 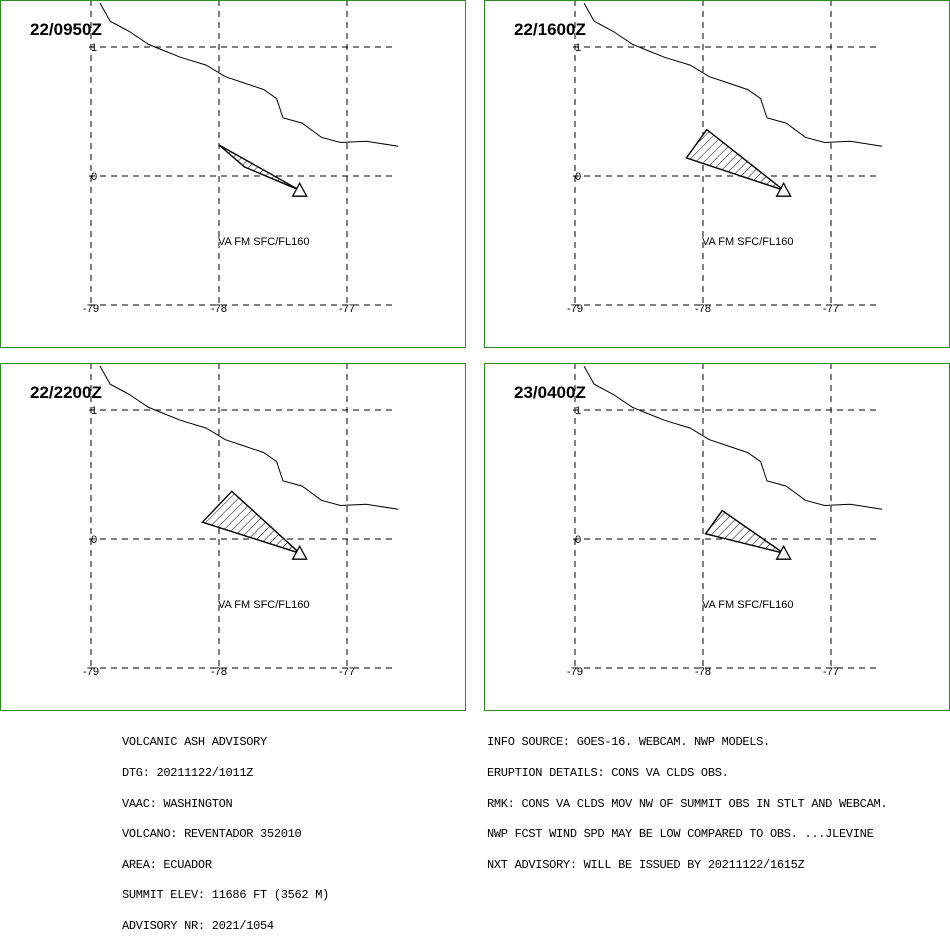 What do you see at coordinates (226, 895) in the screenshot?
I see `advisory-summit-elev: SUMMIT ELEV: 11686 FT (3562 M)` at bounding box center [226, 895].